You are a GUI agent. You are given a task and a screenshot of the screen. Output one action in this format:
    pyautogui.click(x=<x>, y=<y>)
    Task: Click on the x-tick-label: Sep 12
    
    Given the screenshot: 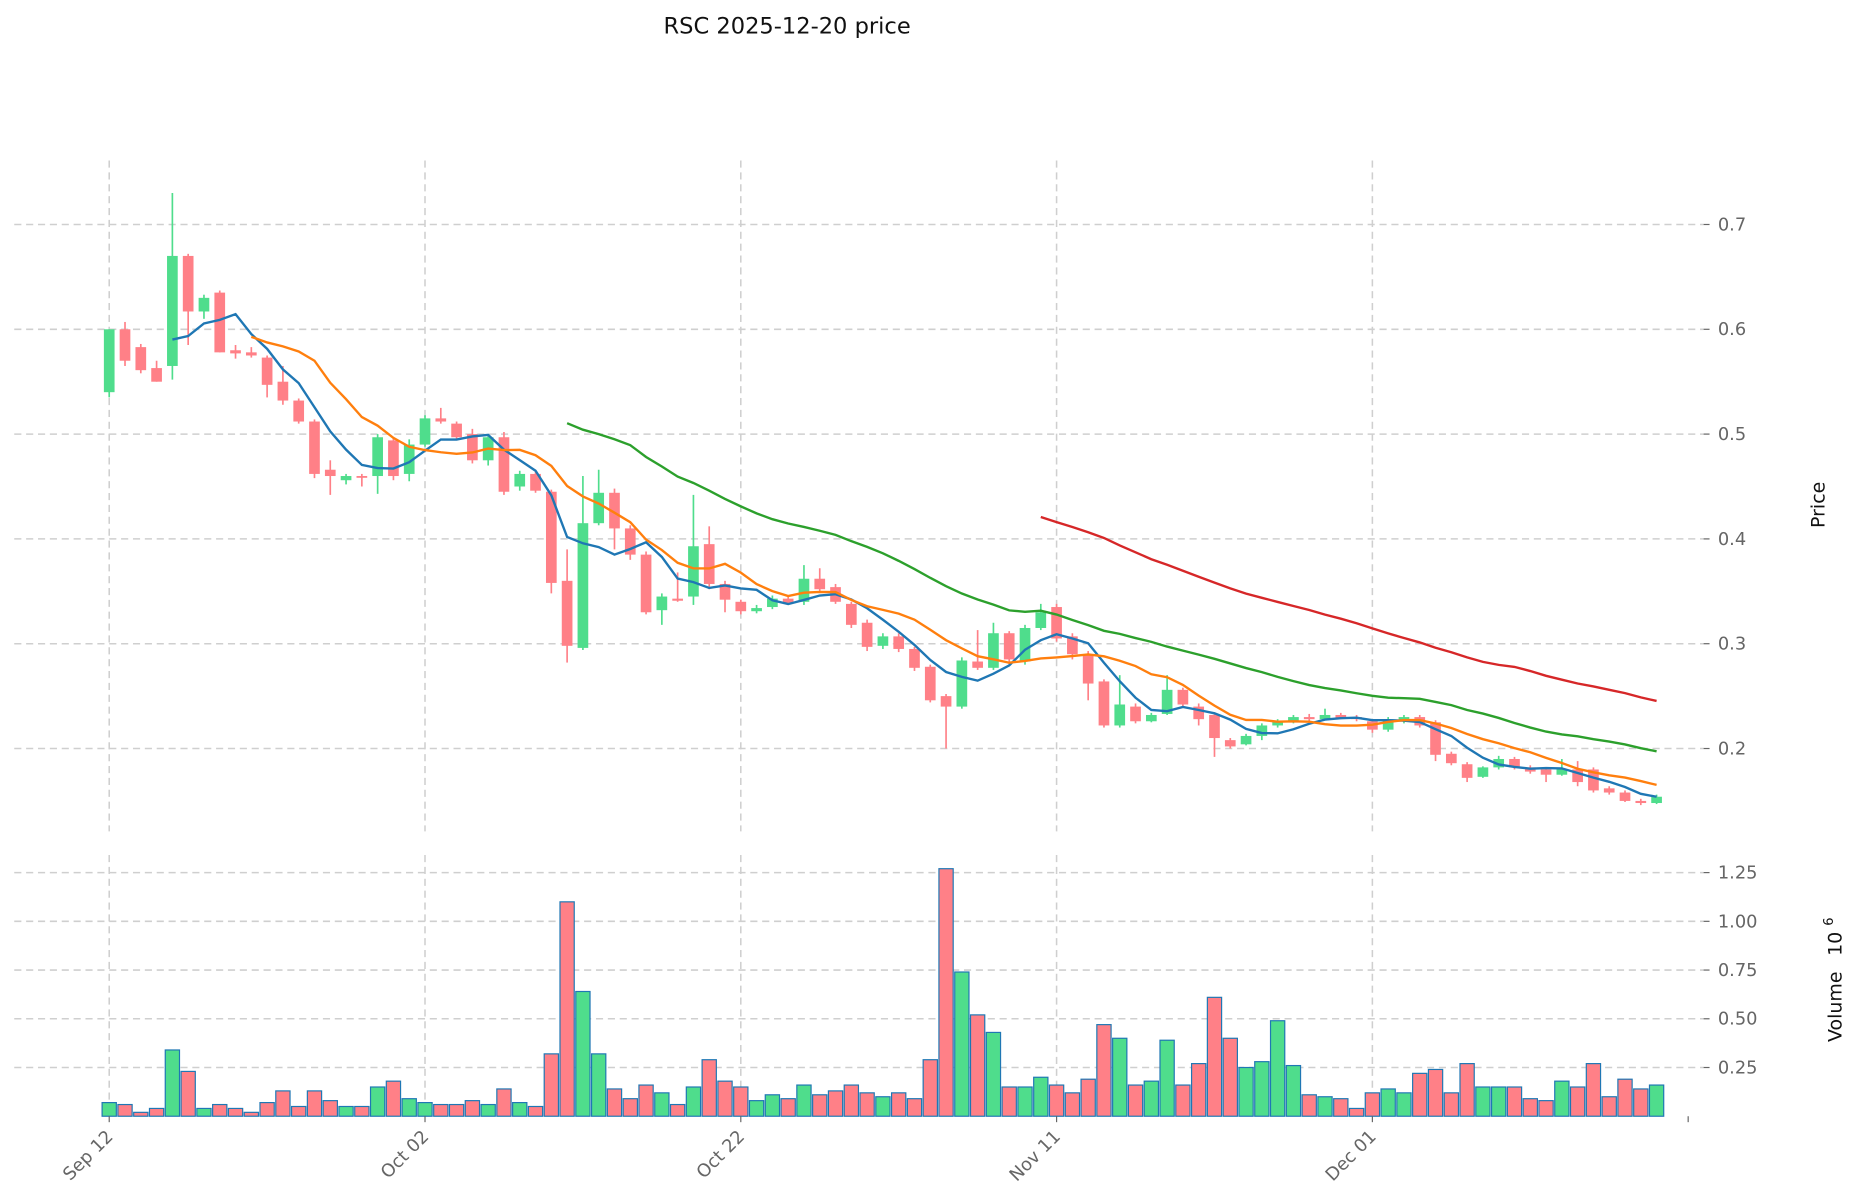 What is the action you would take?
    pyautogui.click(x=88, y=1155)
    